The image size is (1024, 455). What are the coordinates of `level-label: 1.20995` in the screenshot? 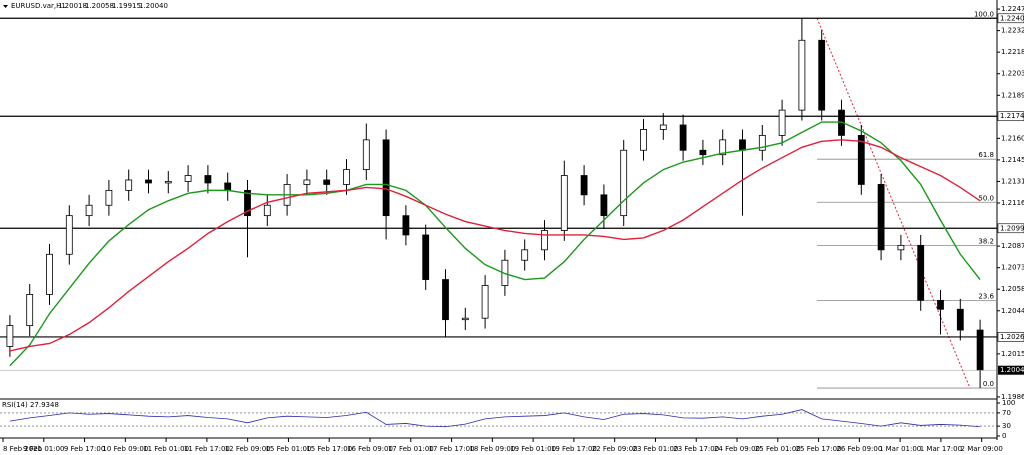 It's located at (1012, 228).